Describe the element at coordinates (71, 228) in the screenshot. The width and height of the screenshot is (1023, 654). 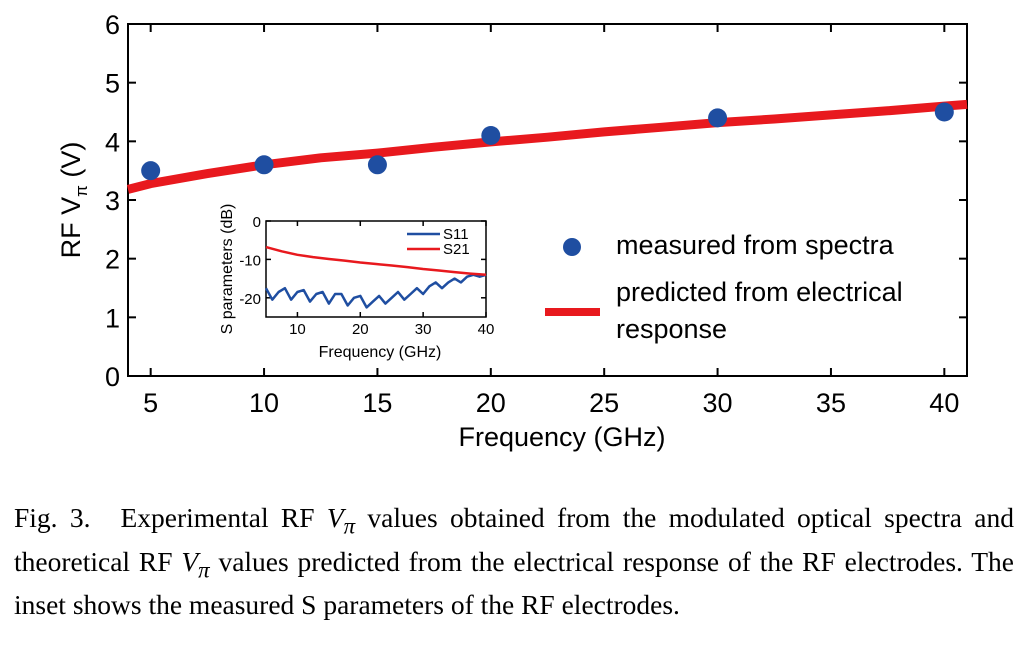
I see `y-label-main: RF V` at that location.